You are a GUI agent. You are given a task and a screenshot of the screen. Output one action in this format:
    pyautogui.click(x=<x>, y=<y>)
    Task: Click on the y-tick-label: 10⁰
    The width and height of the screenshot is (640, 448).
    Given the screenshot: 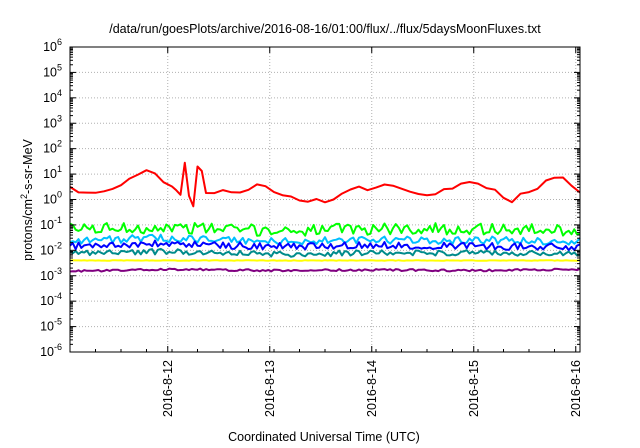 What is the action you would take?
    pyautogui.click(x=52, y=198)
    